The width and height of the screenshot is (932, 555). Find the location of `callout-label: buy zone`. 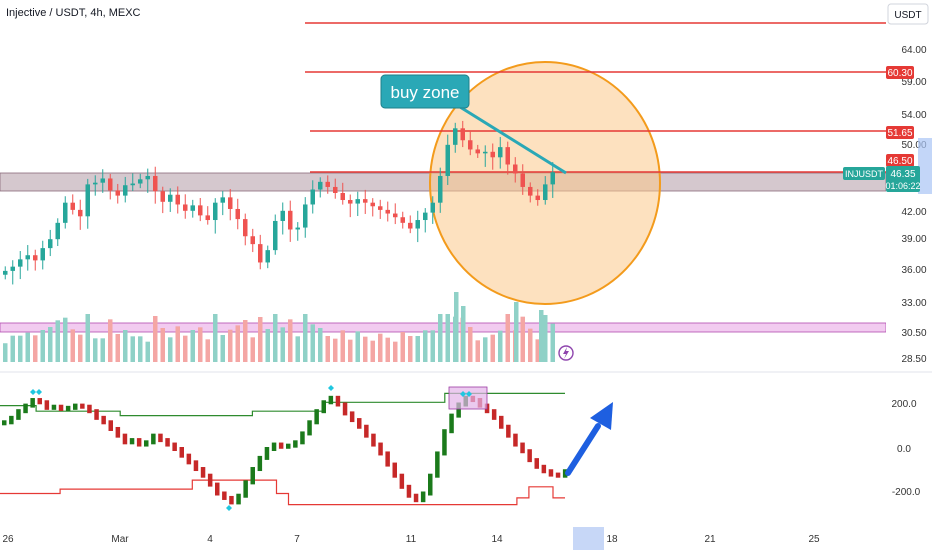

callout-label: buy zone is located at coordinates (425, 92).